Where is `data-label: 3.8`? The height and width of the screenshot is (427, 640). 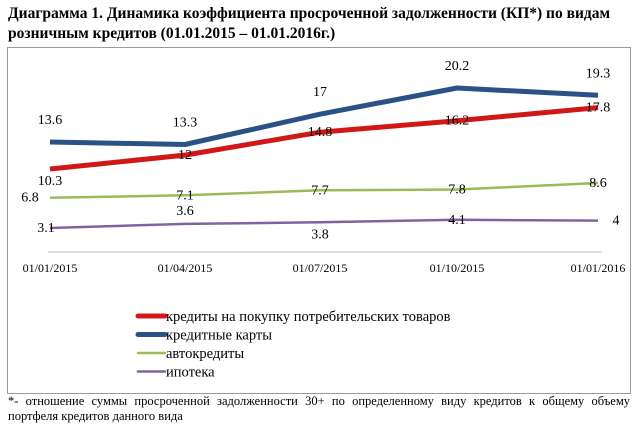
data-label: 3.8 is located at coordinates (320, 234).